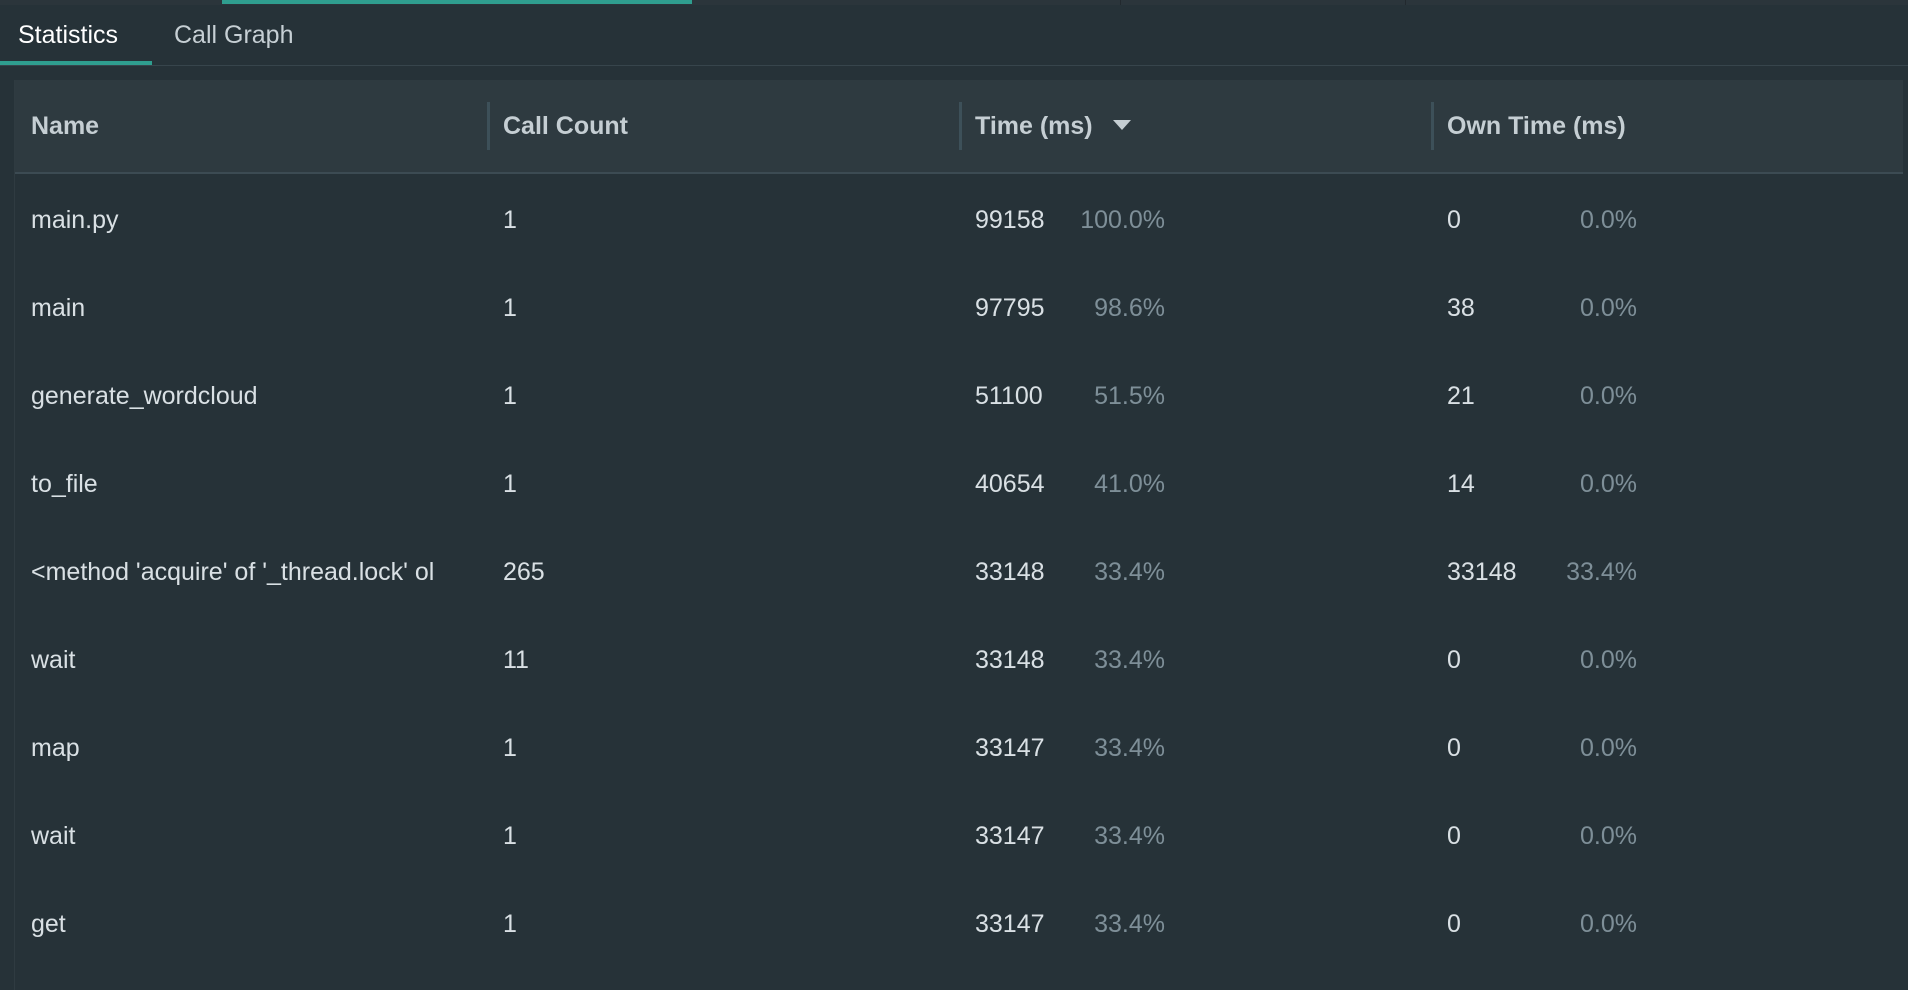 The image size is (1908, 990). Describe the element at coordinates (58, 308) in the screenshot. I see `function-name: main` at that location.